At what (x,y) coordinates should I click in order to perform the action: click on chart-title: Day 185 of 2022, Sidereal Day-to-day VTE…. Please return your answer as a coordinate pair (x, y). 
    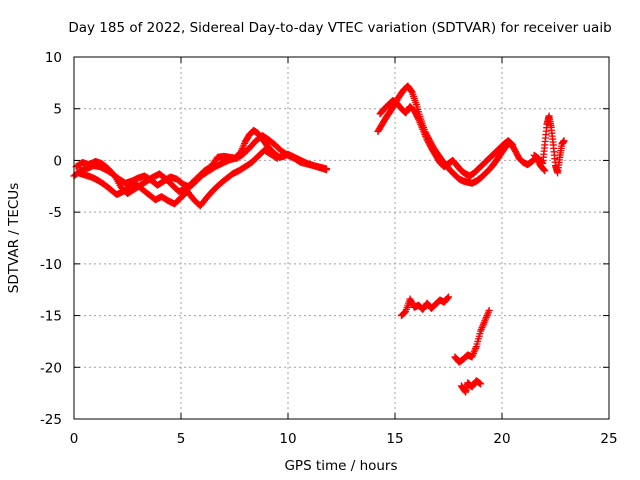
    Looking at the image, I should click on (339, 28).